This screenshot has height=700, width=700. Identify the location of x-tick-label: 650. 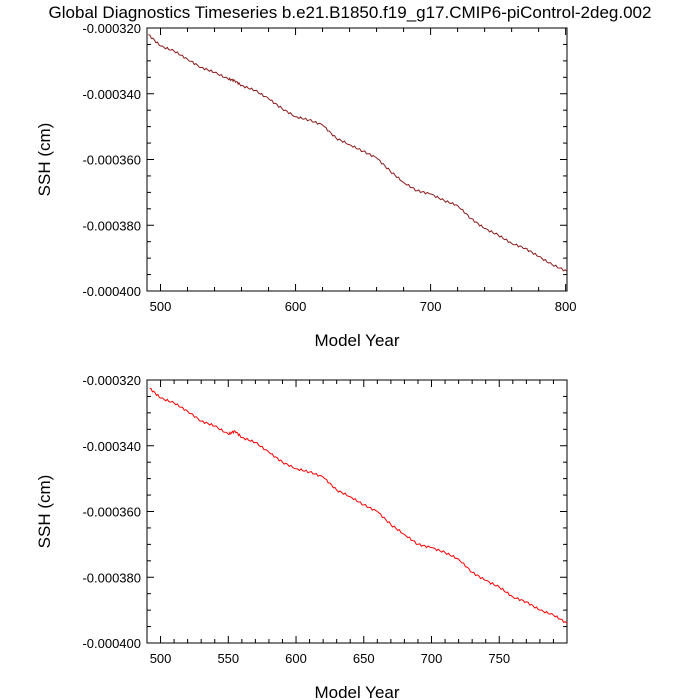
(364, 658).